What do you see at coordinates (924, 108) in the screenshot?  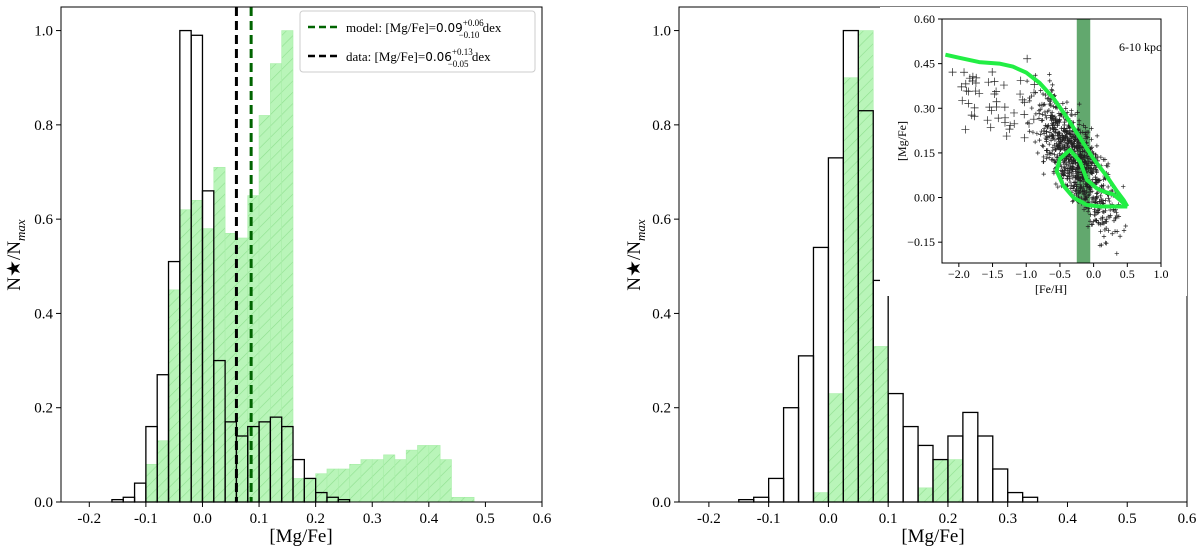 I see `inset-y-tick-label: 0.30` at bounding box center [924, 108].